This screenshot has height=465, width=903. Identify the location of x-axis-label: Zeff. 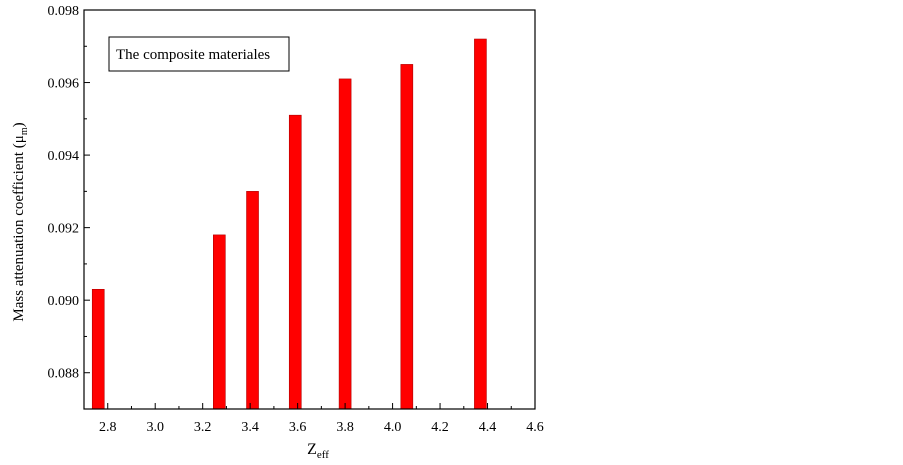
(318, 450).